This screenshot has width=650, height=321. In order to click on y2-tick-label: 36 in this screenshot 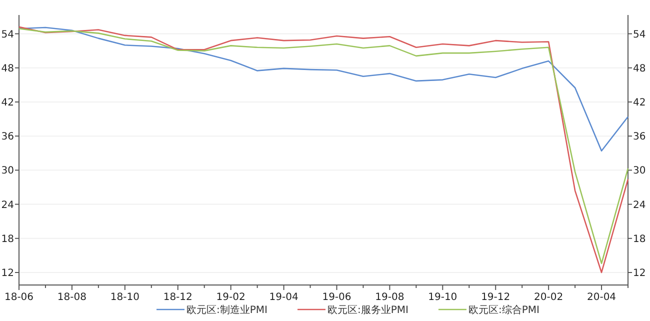, I will do `click(639, 137)`.